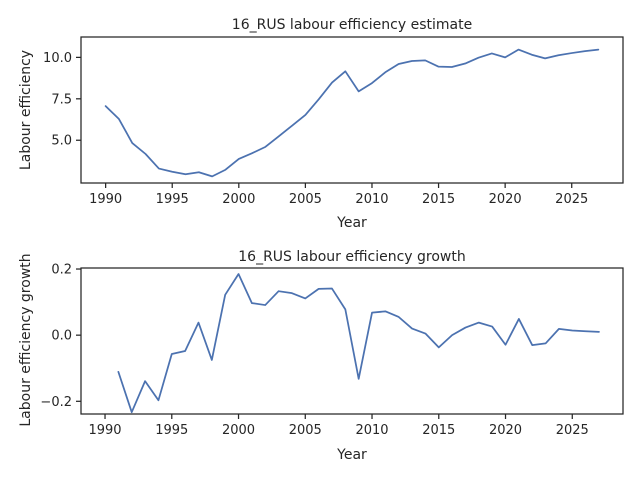  Describe the element at coordinates (371, 430) in the screenshot. I see `bottom-chart-x-tick-label: 2010` at that location.